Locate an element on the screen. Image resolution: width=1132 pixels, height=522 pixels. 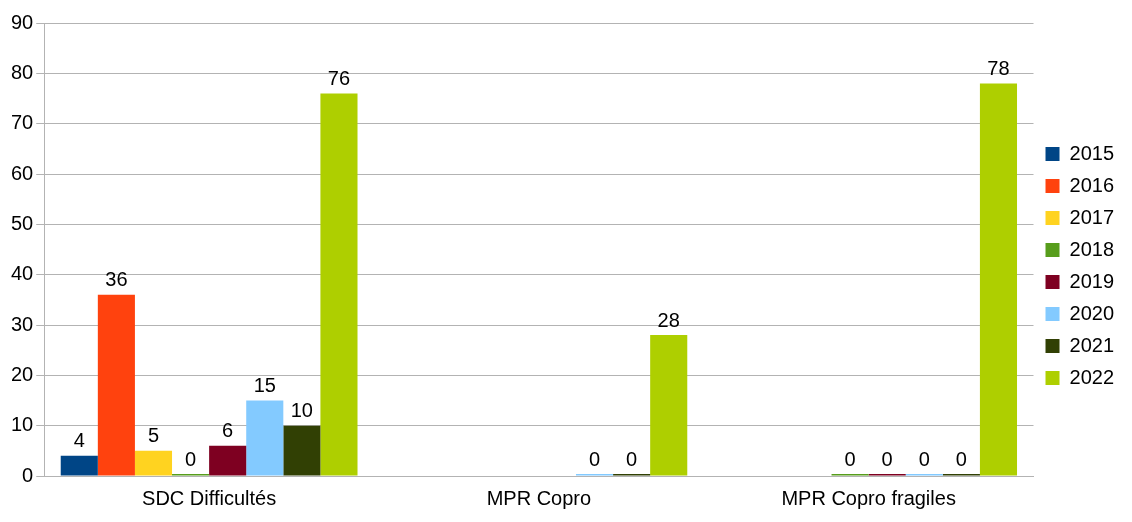
data-label: 10 is located at coordinates (301, 410).